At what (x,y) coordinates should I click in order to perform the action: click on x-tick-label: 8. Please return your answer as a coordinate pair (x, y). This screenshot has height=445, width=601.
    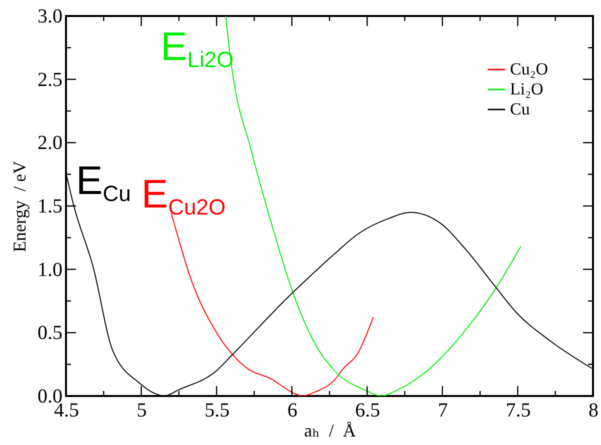
    Looking at the image, I should click on (593, 411).